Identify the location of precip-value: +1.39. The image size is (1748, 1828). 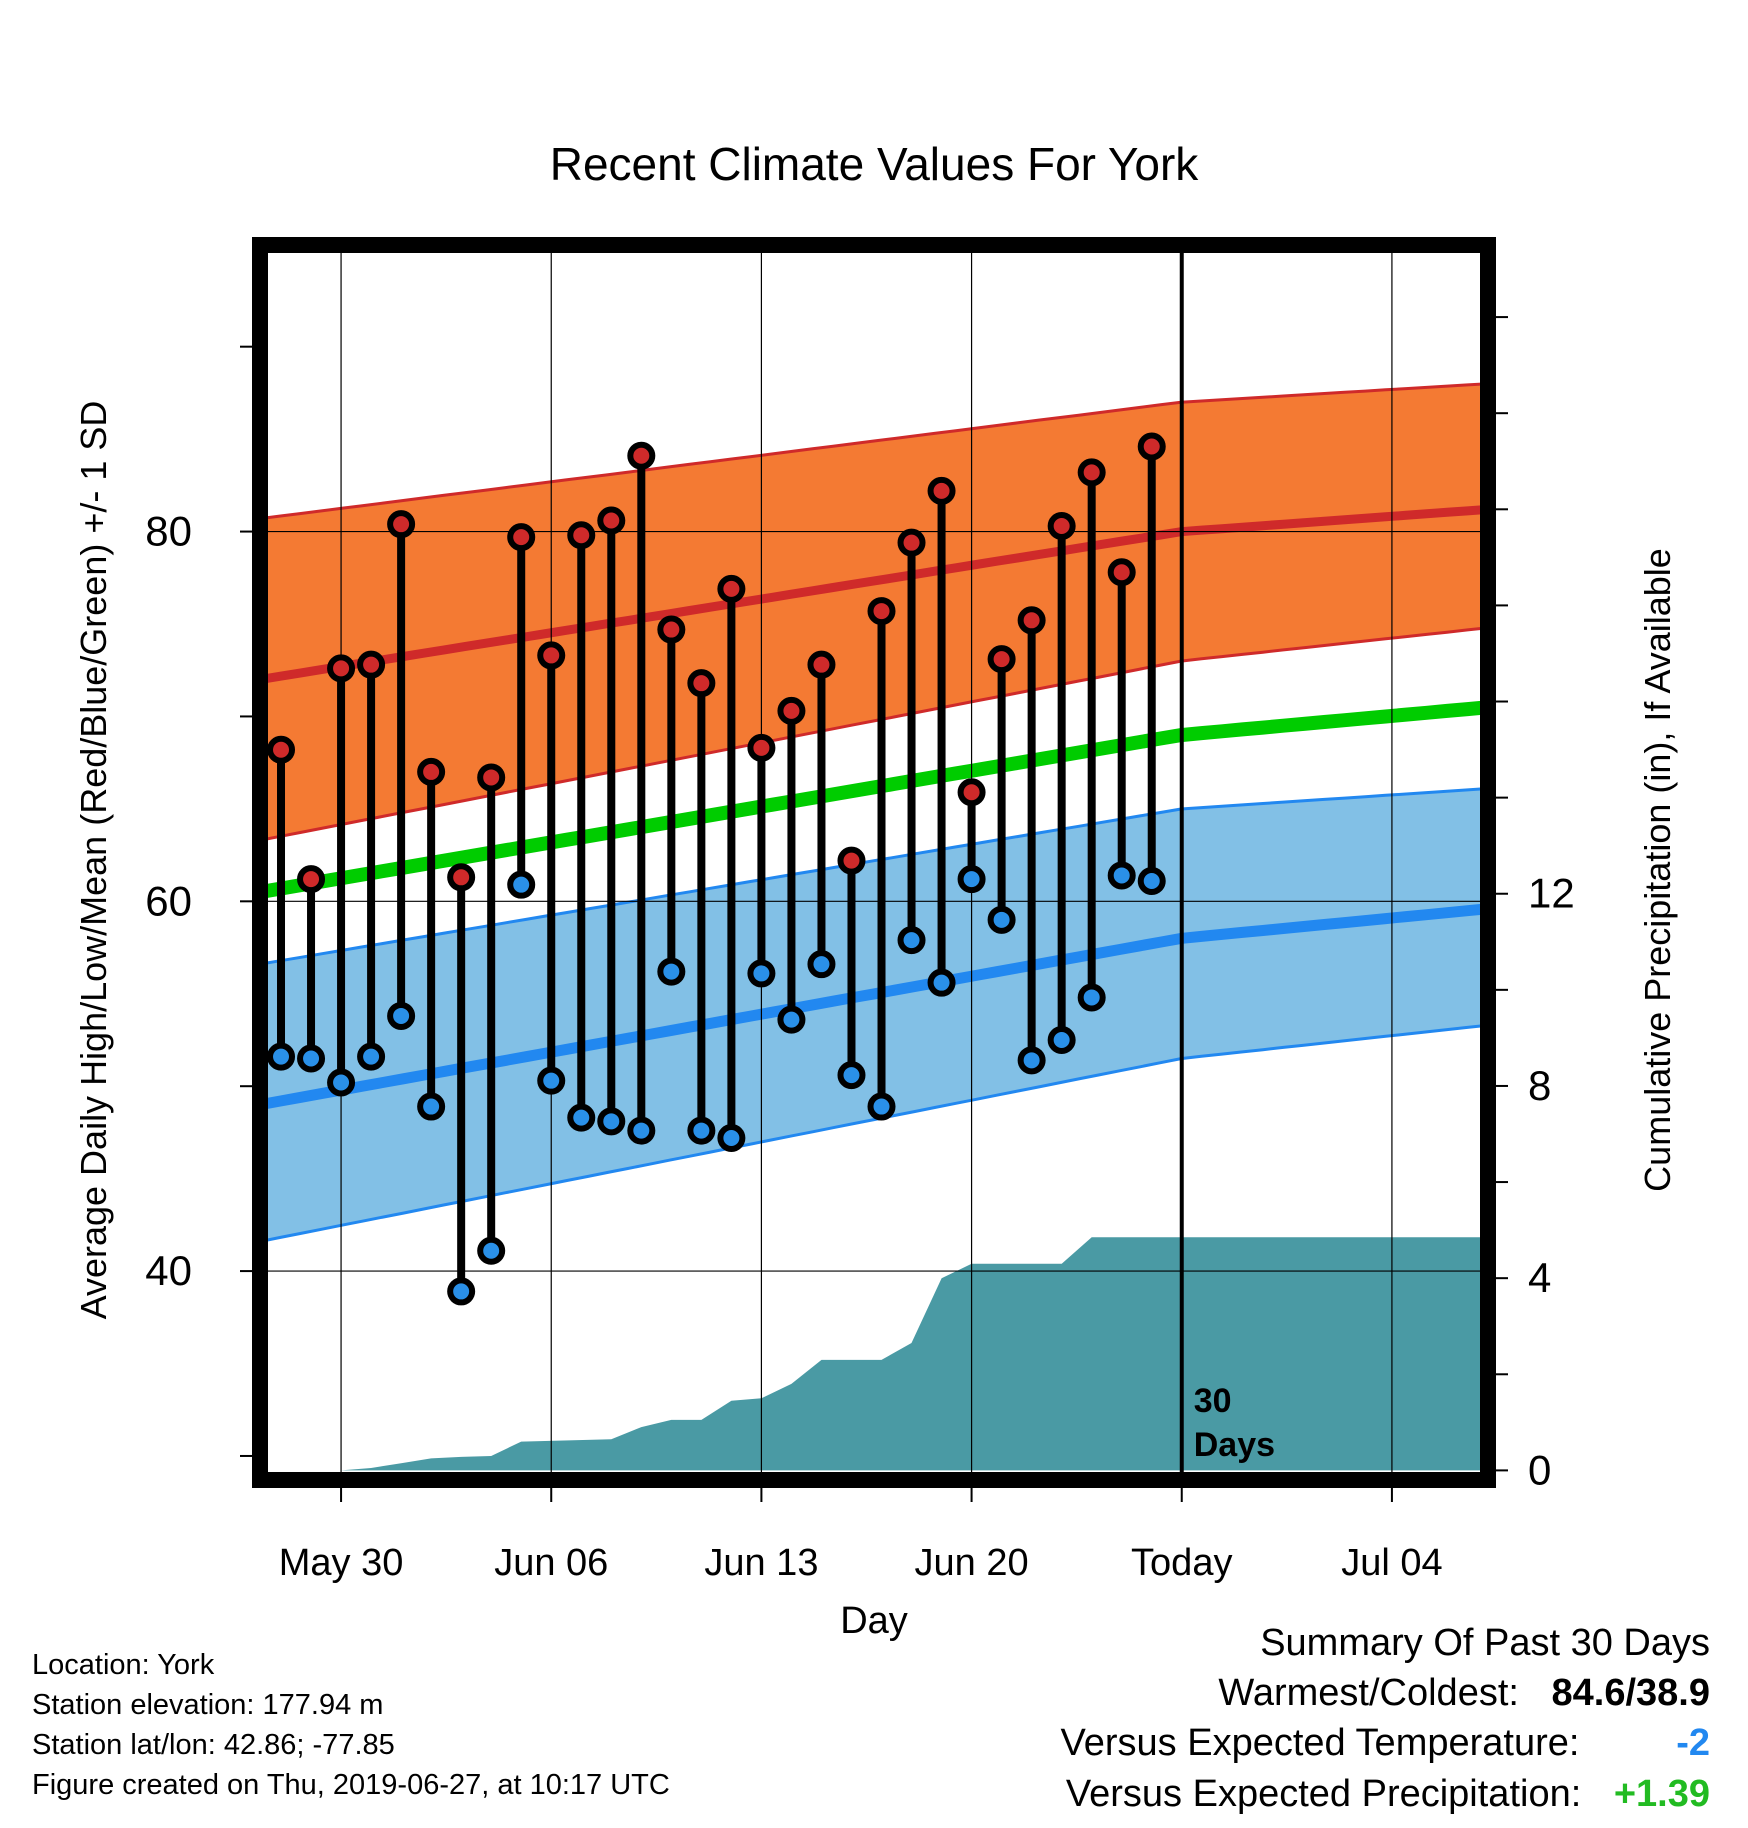
(1661, 1794).